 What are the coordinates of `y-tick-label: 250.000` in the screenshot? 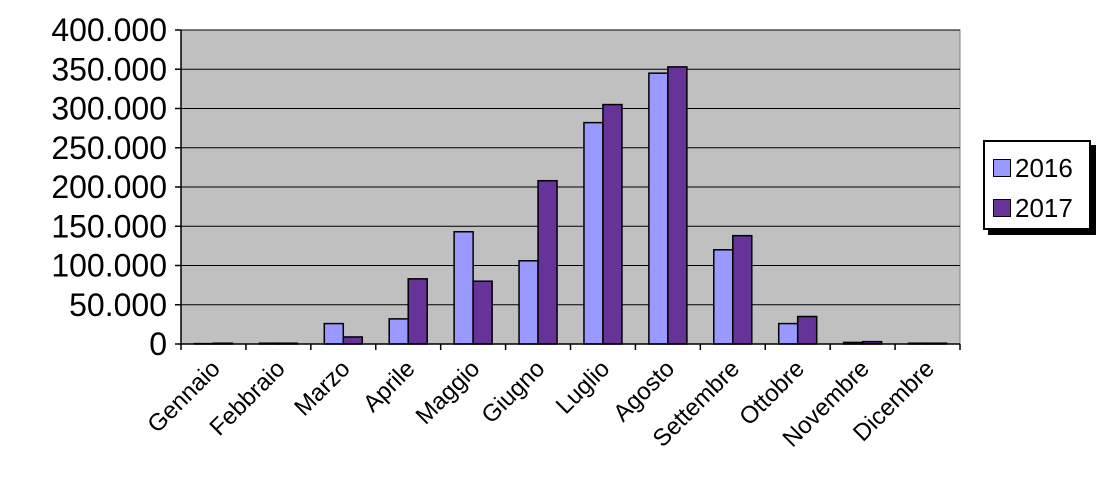 It's located at (109, 148).